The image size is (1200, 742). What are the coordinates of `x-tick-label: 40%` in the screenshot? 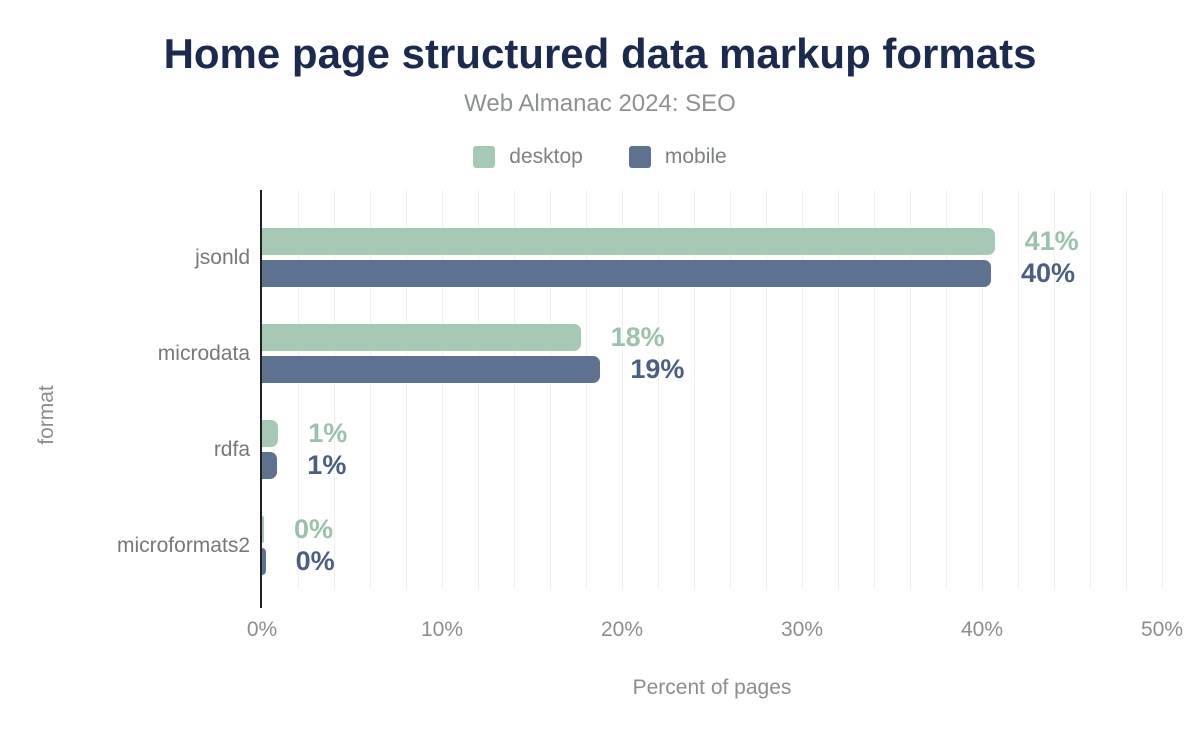 It's located at (982, 629).